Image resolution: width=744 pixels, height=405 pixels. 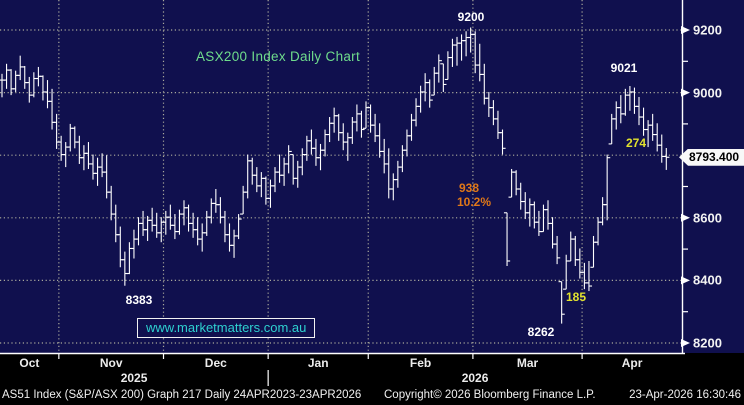 What do you see at coordinates (420, 363) in the screenshot?
I see `x-axis-month-label: Feb` at bounding box center [420, 363].